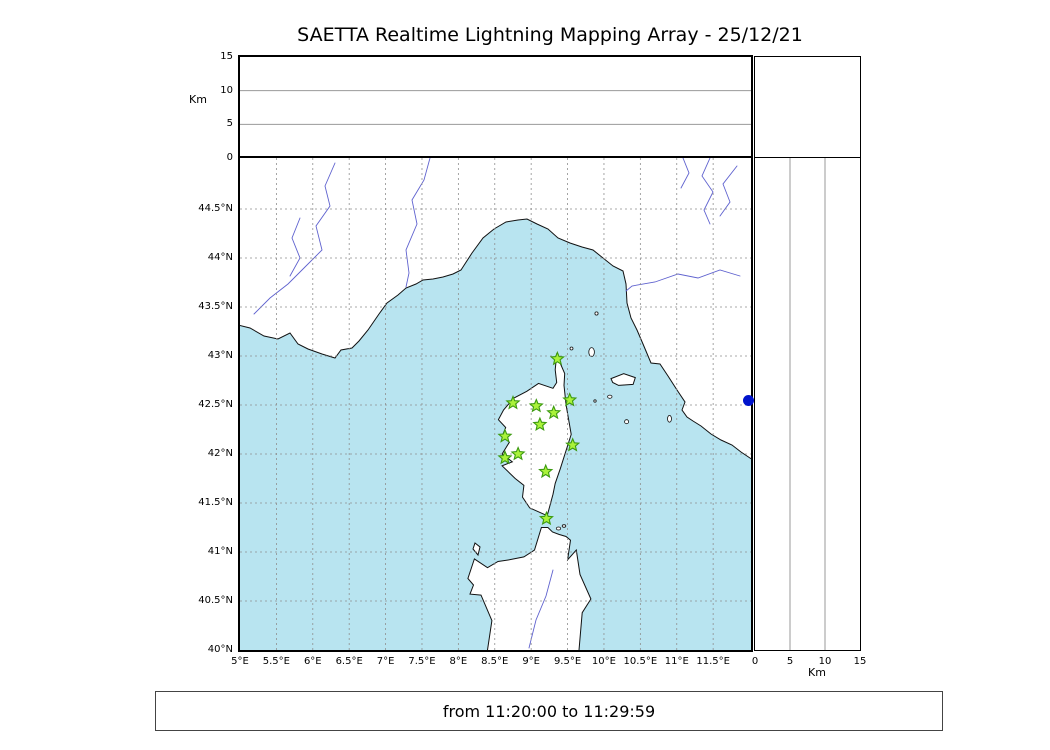  I want to click on altitude-axis-label-top: Km, so click(198, 99).